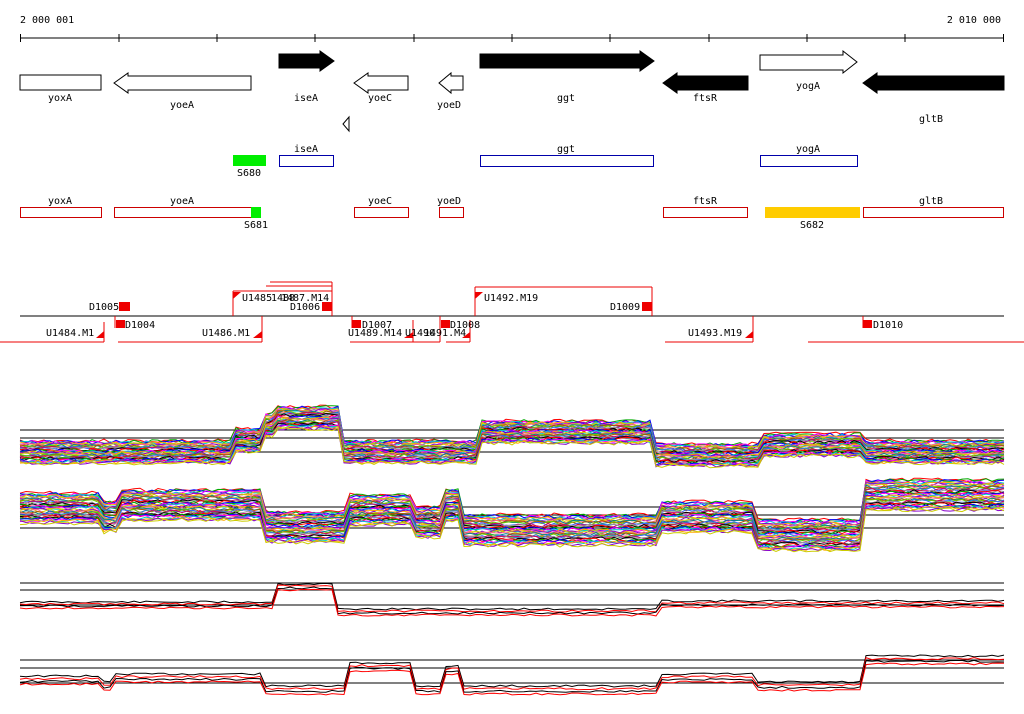 The height and width of the screenshot is (714, 1024). Describe the element at coordinates (812, 225) in the screenshot. I see `promoter-label: S682` at that location.